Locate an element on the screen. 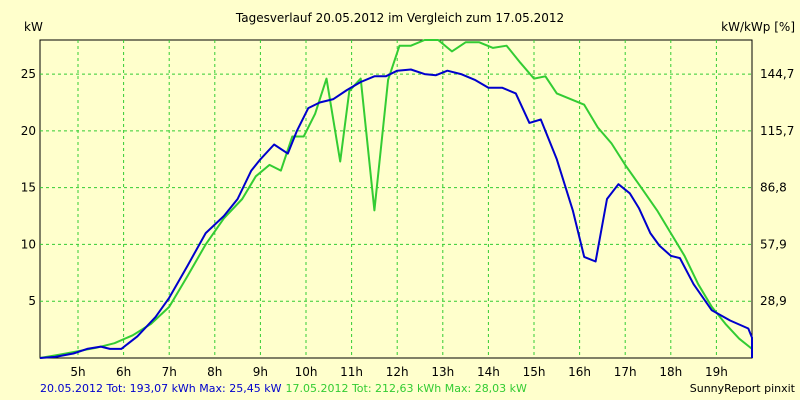 The image size is (800, 400). y-left-tick-label: 15 is located at coordinates (28, 188).